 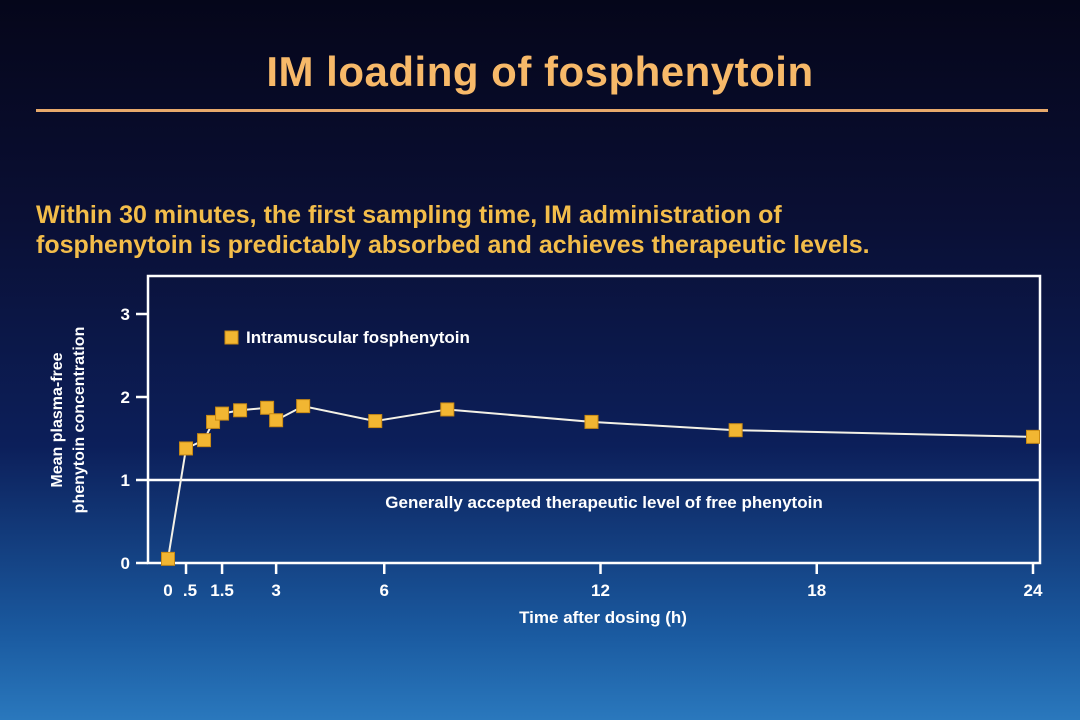 What do you see at coordinates (542, 110) in the screenshot?
I see `title-divider` at bounding box center [542, 110].